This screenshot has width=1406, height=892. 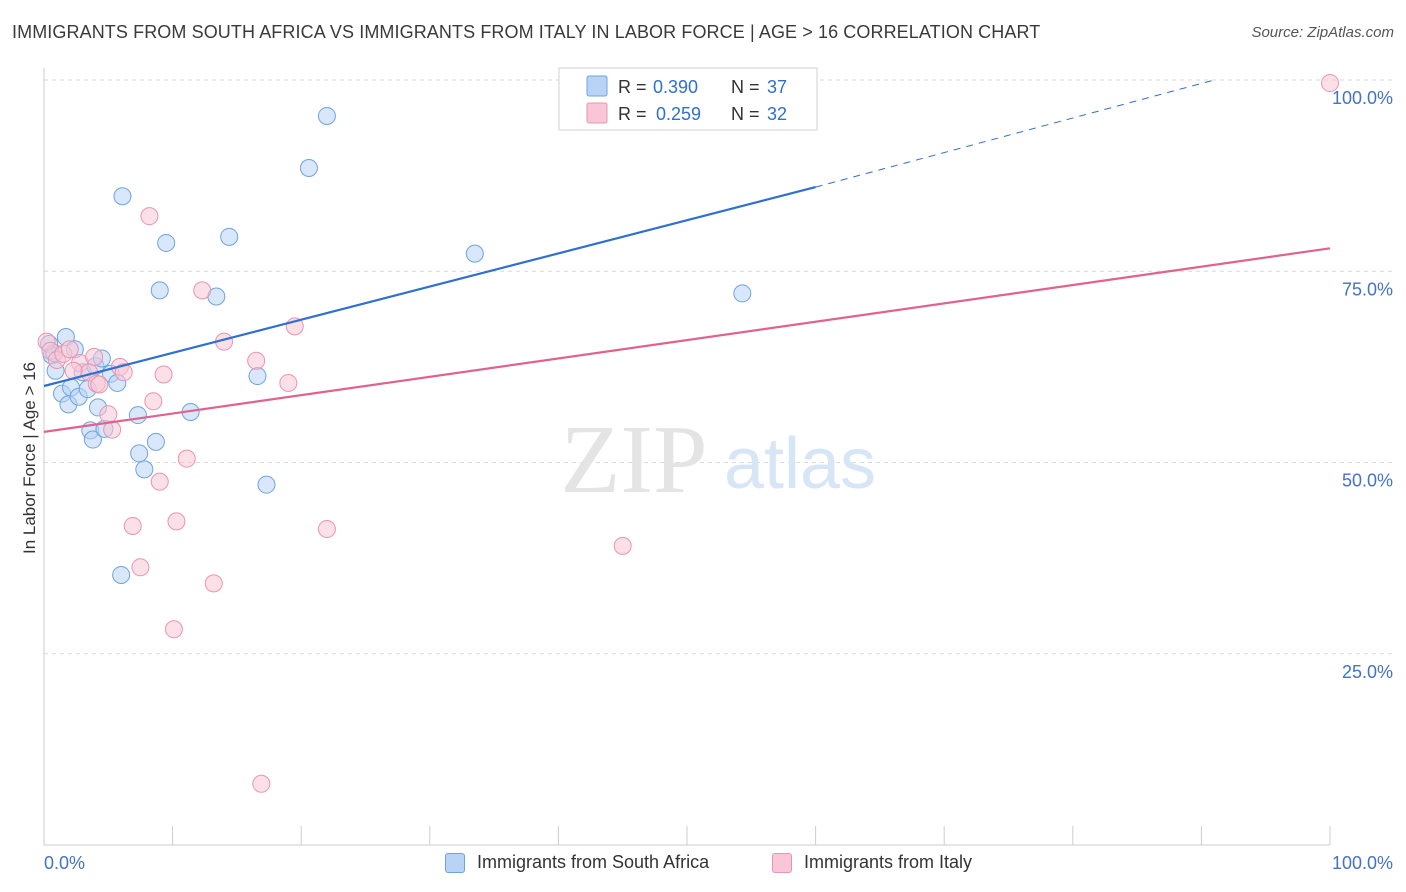 What do you see at coordinates (634, 460) in the screenshot?
I see `watermark-zip: ZIP` at bounding box center [634, 460].